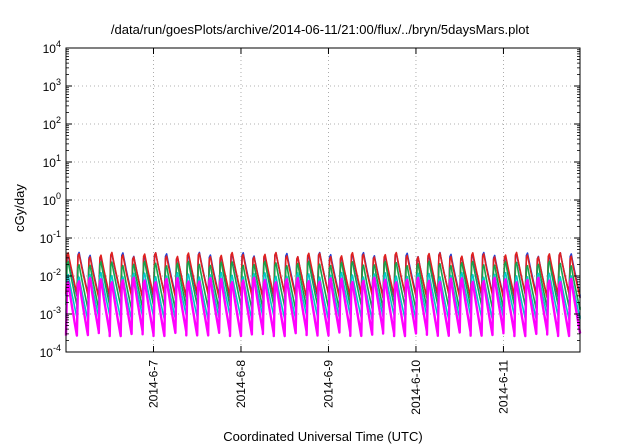  What do you see at coordinates (50, 351) in the screenshot?
I see `y-tick-label: 10⁻⁴` at bounding box center [50, 351].